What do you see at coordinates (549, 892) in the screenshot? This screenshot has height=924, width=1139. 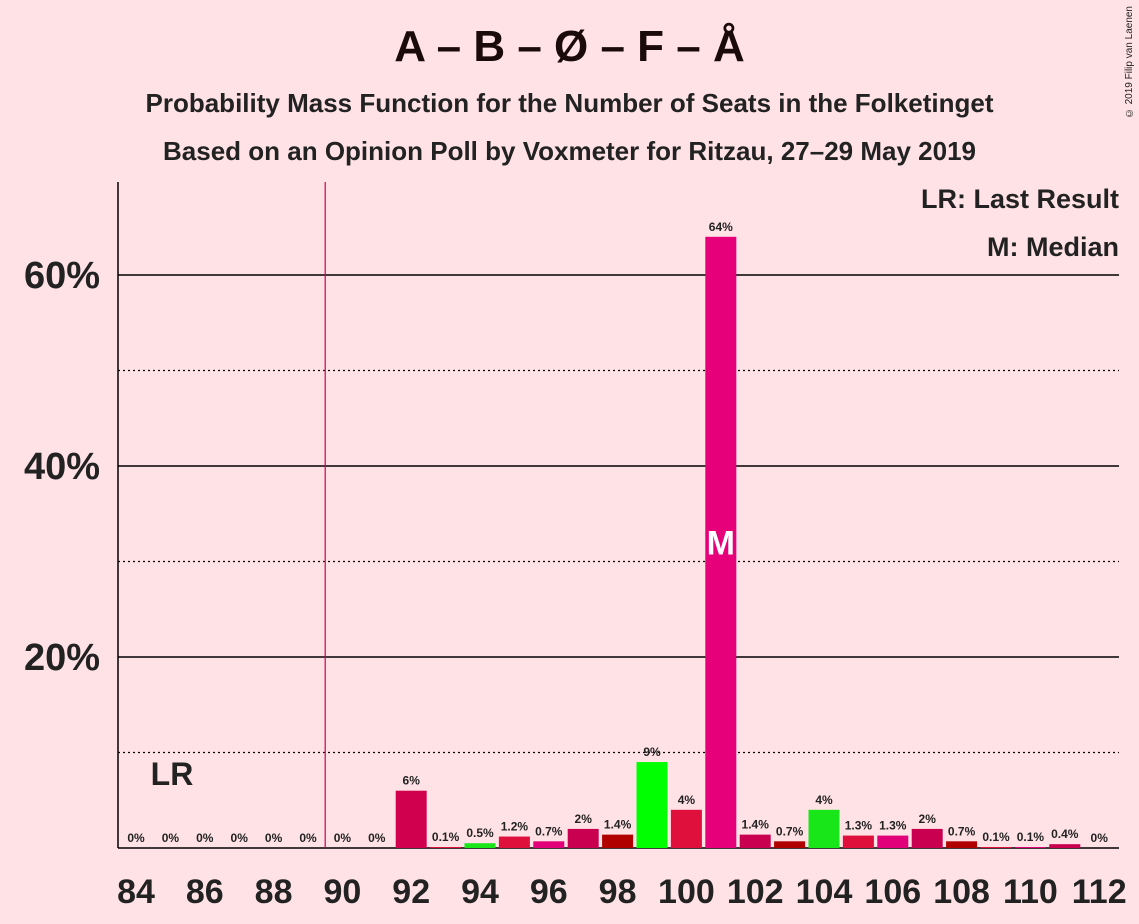 I see `x-tick-label: 96` at bounding box center [549, 892].